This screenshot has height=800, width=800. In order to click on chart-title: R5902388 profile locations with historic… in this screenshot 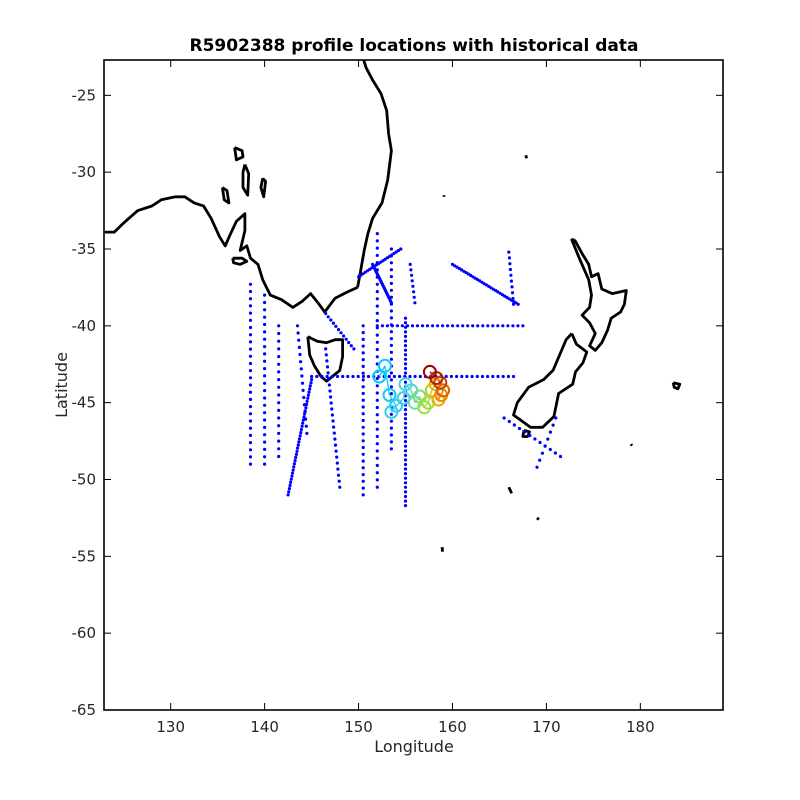, I will do `click(413, 46)`.